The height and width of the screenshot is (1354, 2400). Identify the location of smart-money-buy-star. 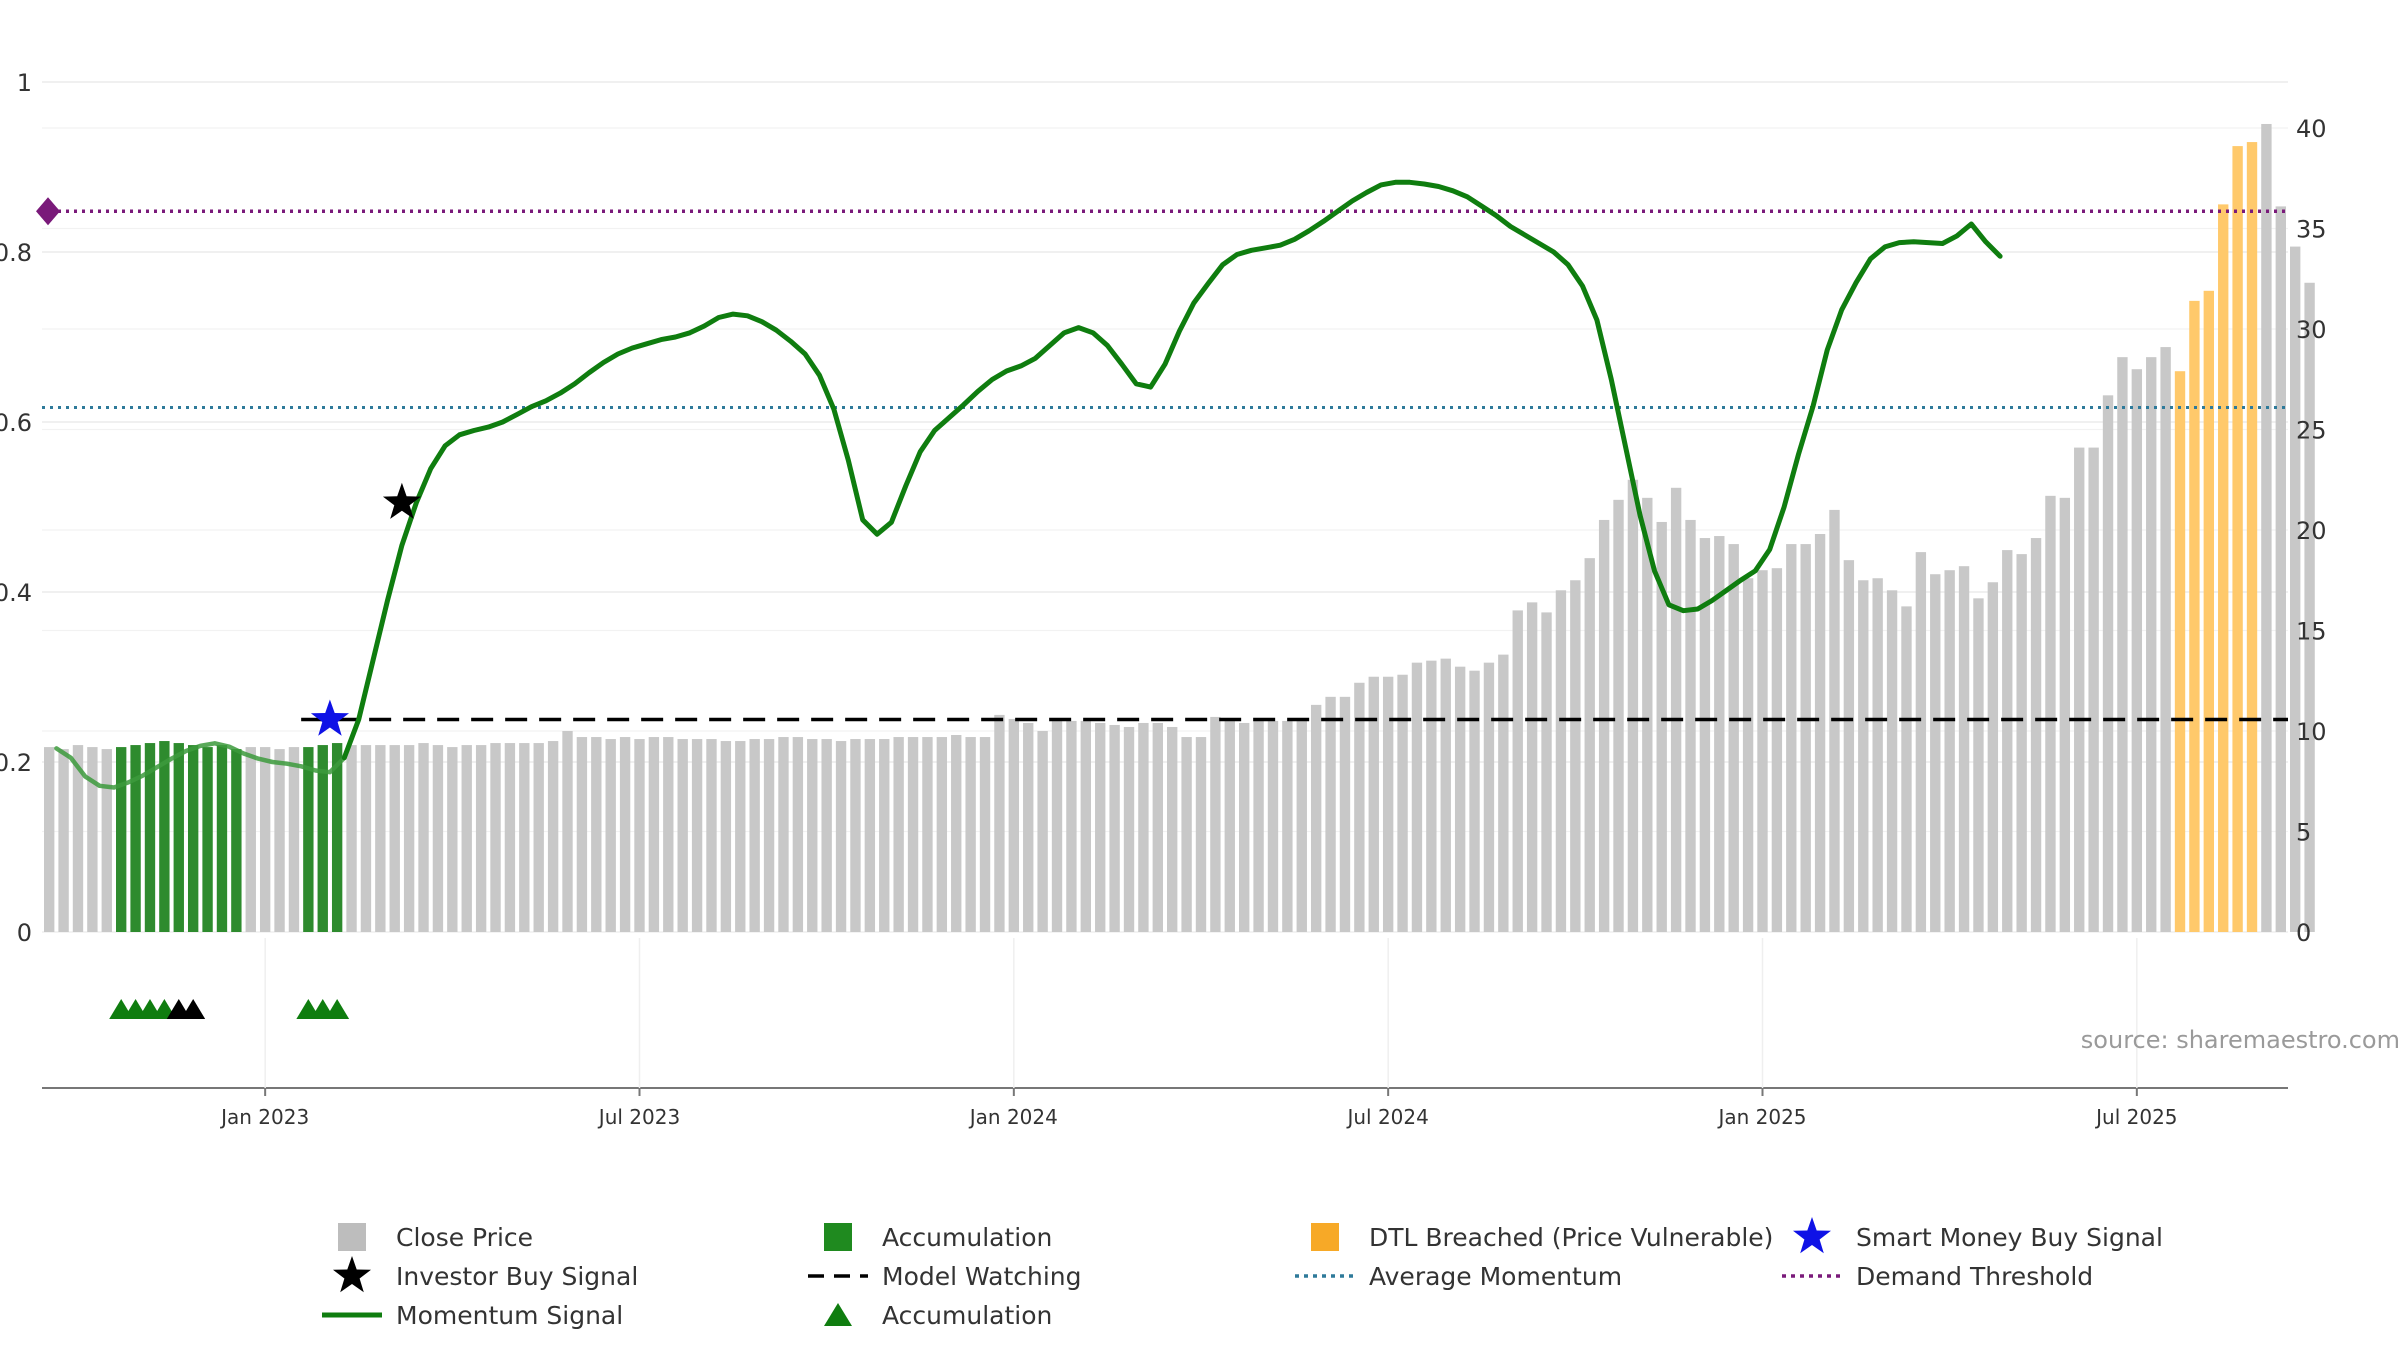
(329, 717).